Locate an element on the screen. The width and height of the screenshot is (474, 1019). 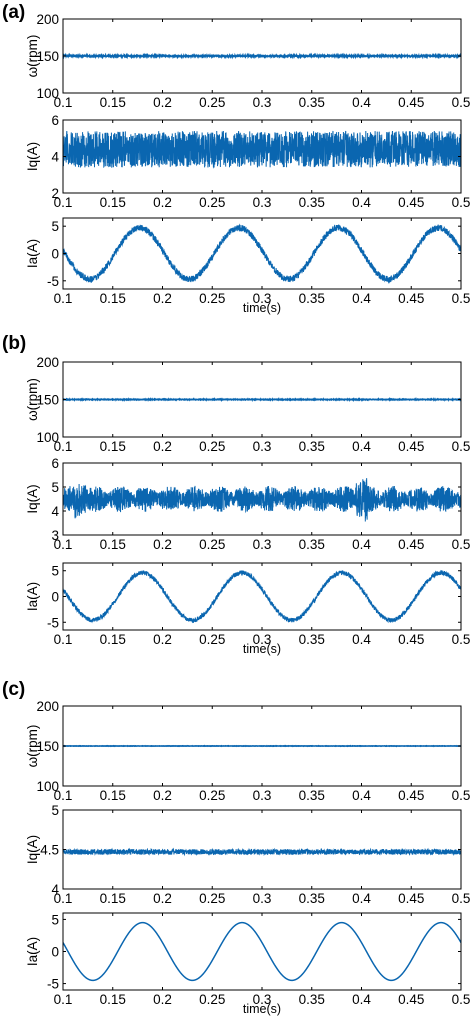
chart-5: 0.1 0.15 0.2 0.25 0.3 0.35 0.4 0.45 0.5 3 4 5 6 Iq(A) is located at coordinates (247, 504).